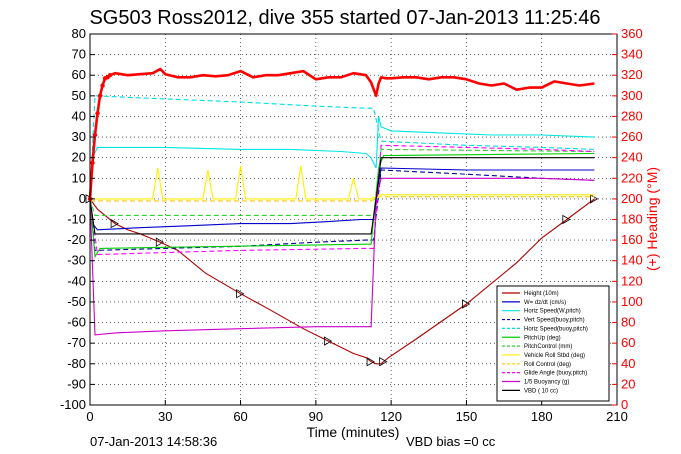 The width and height of the screenshot is (681, 454). What do you see at coordinates (79, 115) in the screenshot?
I see `y-tick-label: 40` at bounding box center [79, 115].